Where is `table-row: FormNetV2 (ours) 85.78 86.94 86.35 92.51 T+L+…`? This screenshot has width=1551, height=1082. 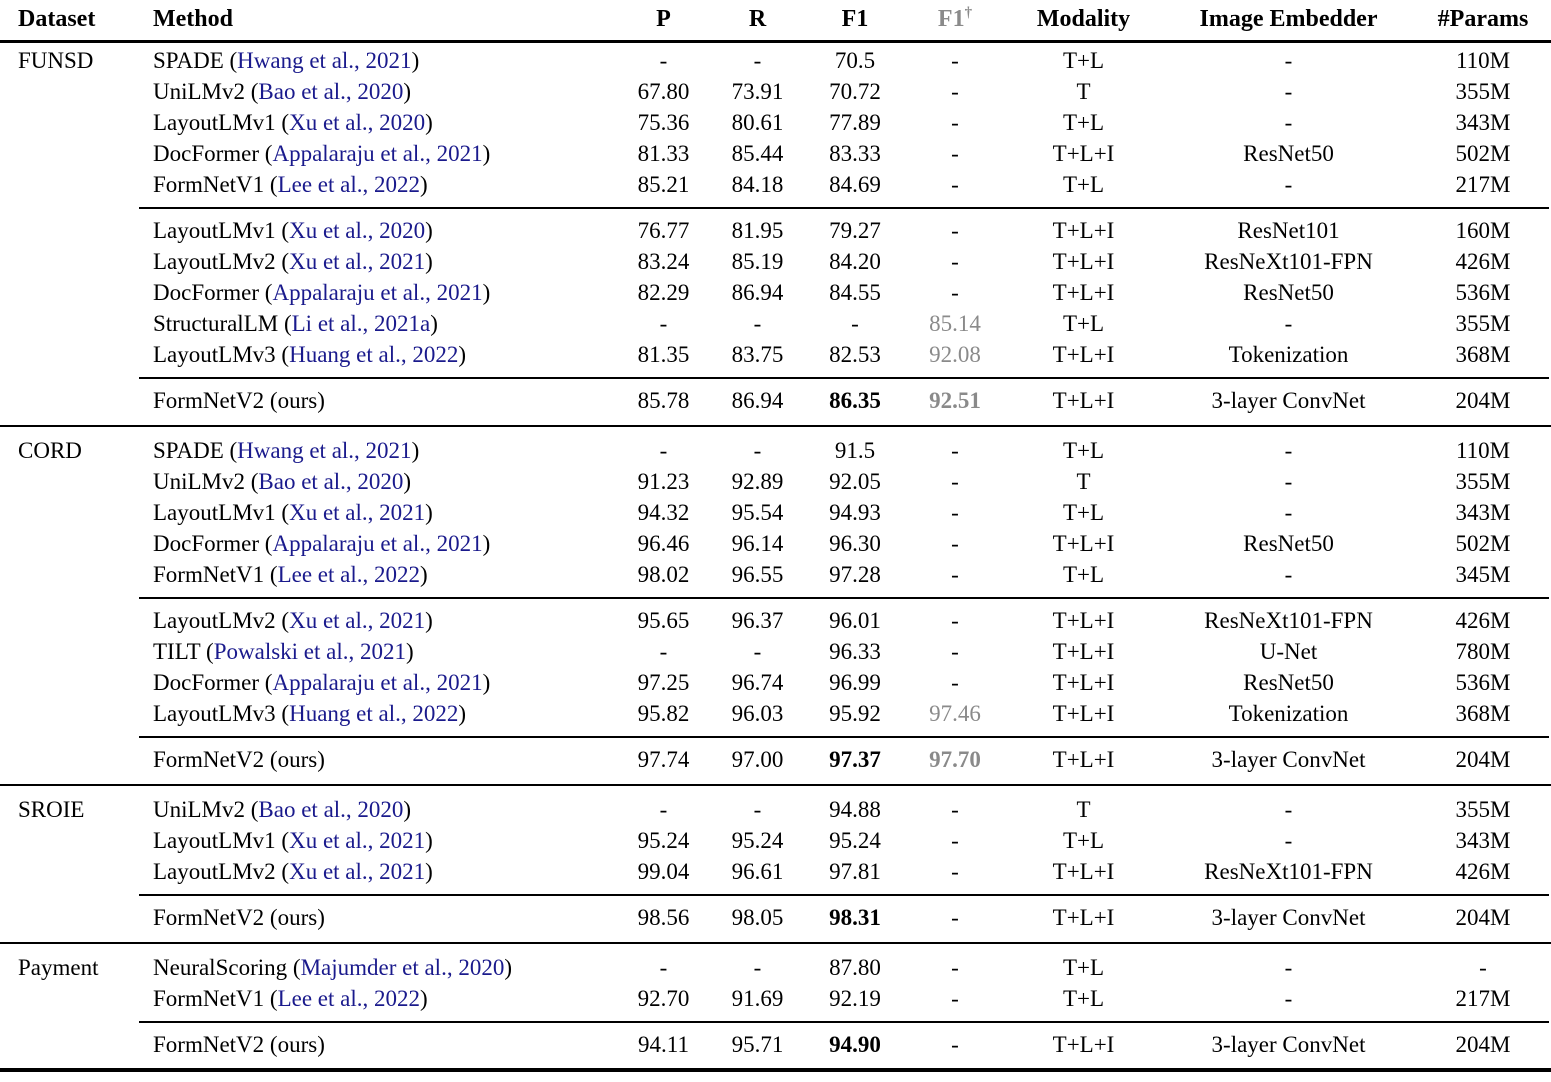 table-row: FormNetV2 (ours) 85.78 86.94 86.35 92.51 T+L+… is located at coordinates (775, 400).